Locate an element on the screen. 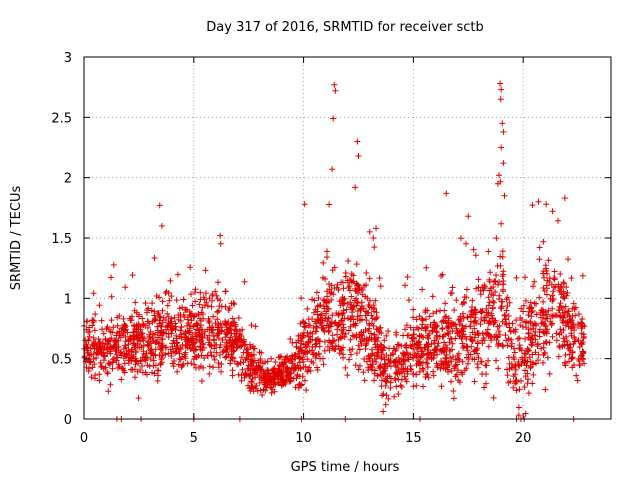 This screenshot has width=640, height=480. x-tick-label: 20 is located at coordinates (523, 438).